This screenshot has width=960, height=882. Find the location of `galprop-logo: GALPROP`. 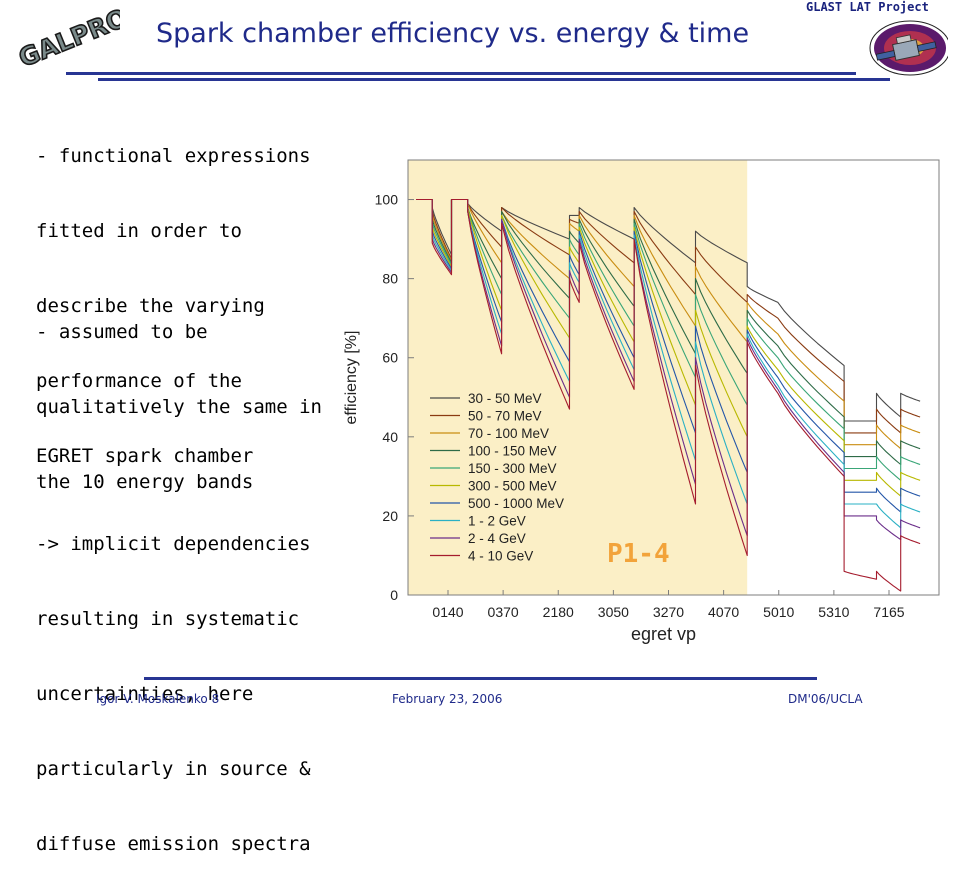

galprop-logo: GALPROP is located at coordinates (67, 38).